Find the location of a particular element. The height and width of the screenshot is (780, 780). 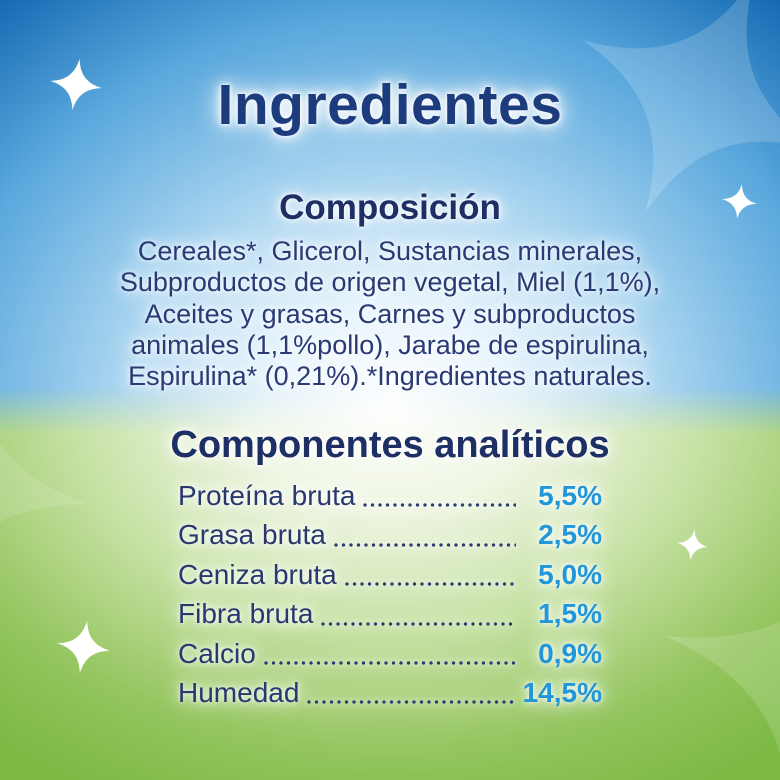

composition-line: Aceites y grasas, Carnes y subproductos is located at coordinates (390, 313).